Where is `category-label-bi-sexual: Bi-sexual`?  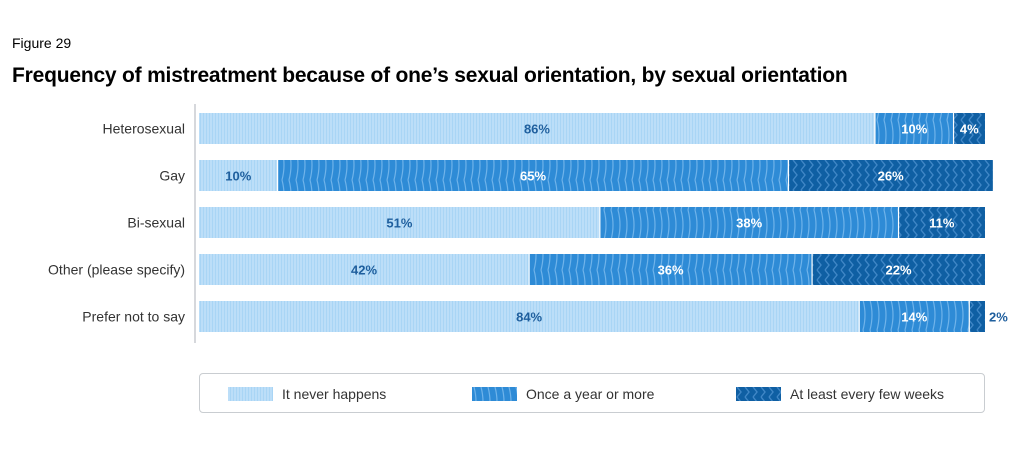 category-label-bi-sexual: Bi-sexual is located at coordinates (156, 223).